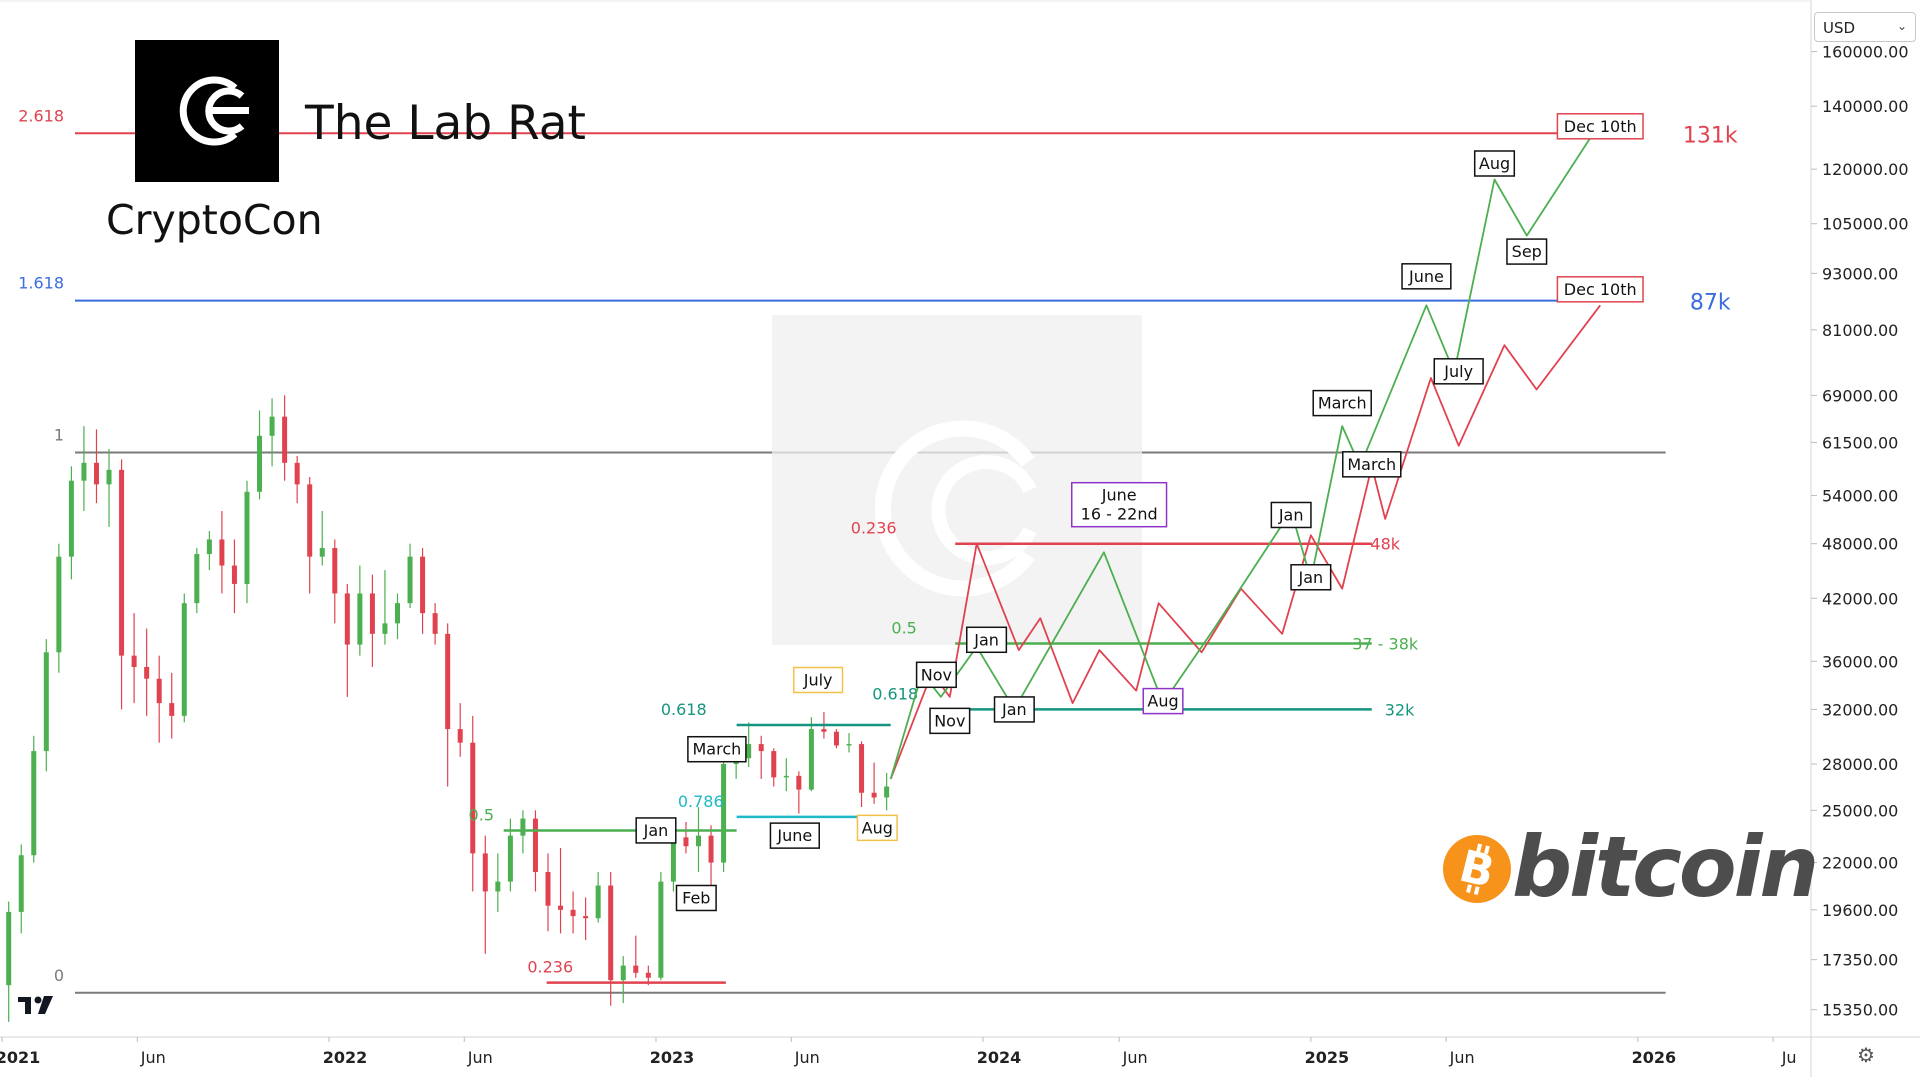 This screenshot has height=1077, width=1920. What do you see at coordinates (345, 1057) in the screenshot?
I see `x-tick-label: 2022` at bounding box center [345, 1057].